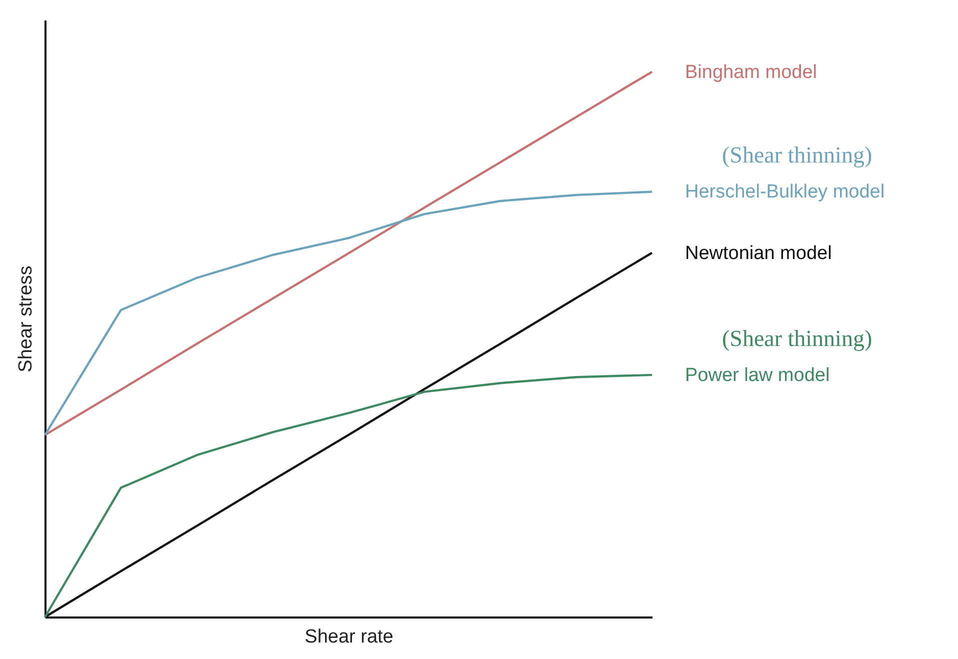 The image size is (958, 659). What do you see at coordinates (751, 72) in the screenshot?
I see `series-label: Bingham model` at bounding box center [751, 72].